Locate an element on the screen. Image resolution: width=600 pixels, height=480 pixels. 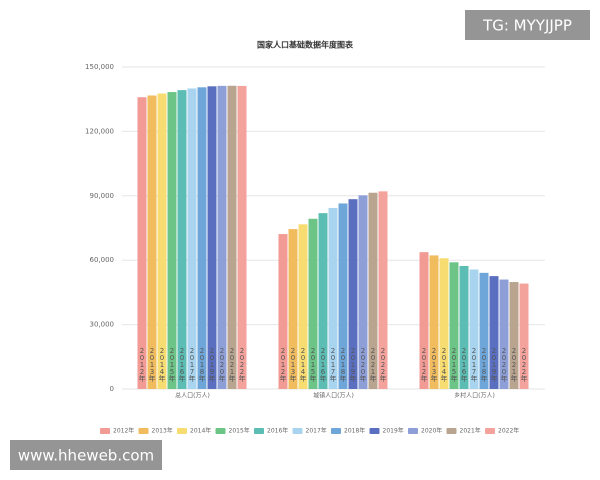
legend-label: 2013年 is located at coordinates (162, 431).